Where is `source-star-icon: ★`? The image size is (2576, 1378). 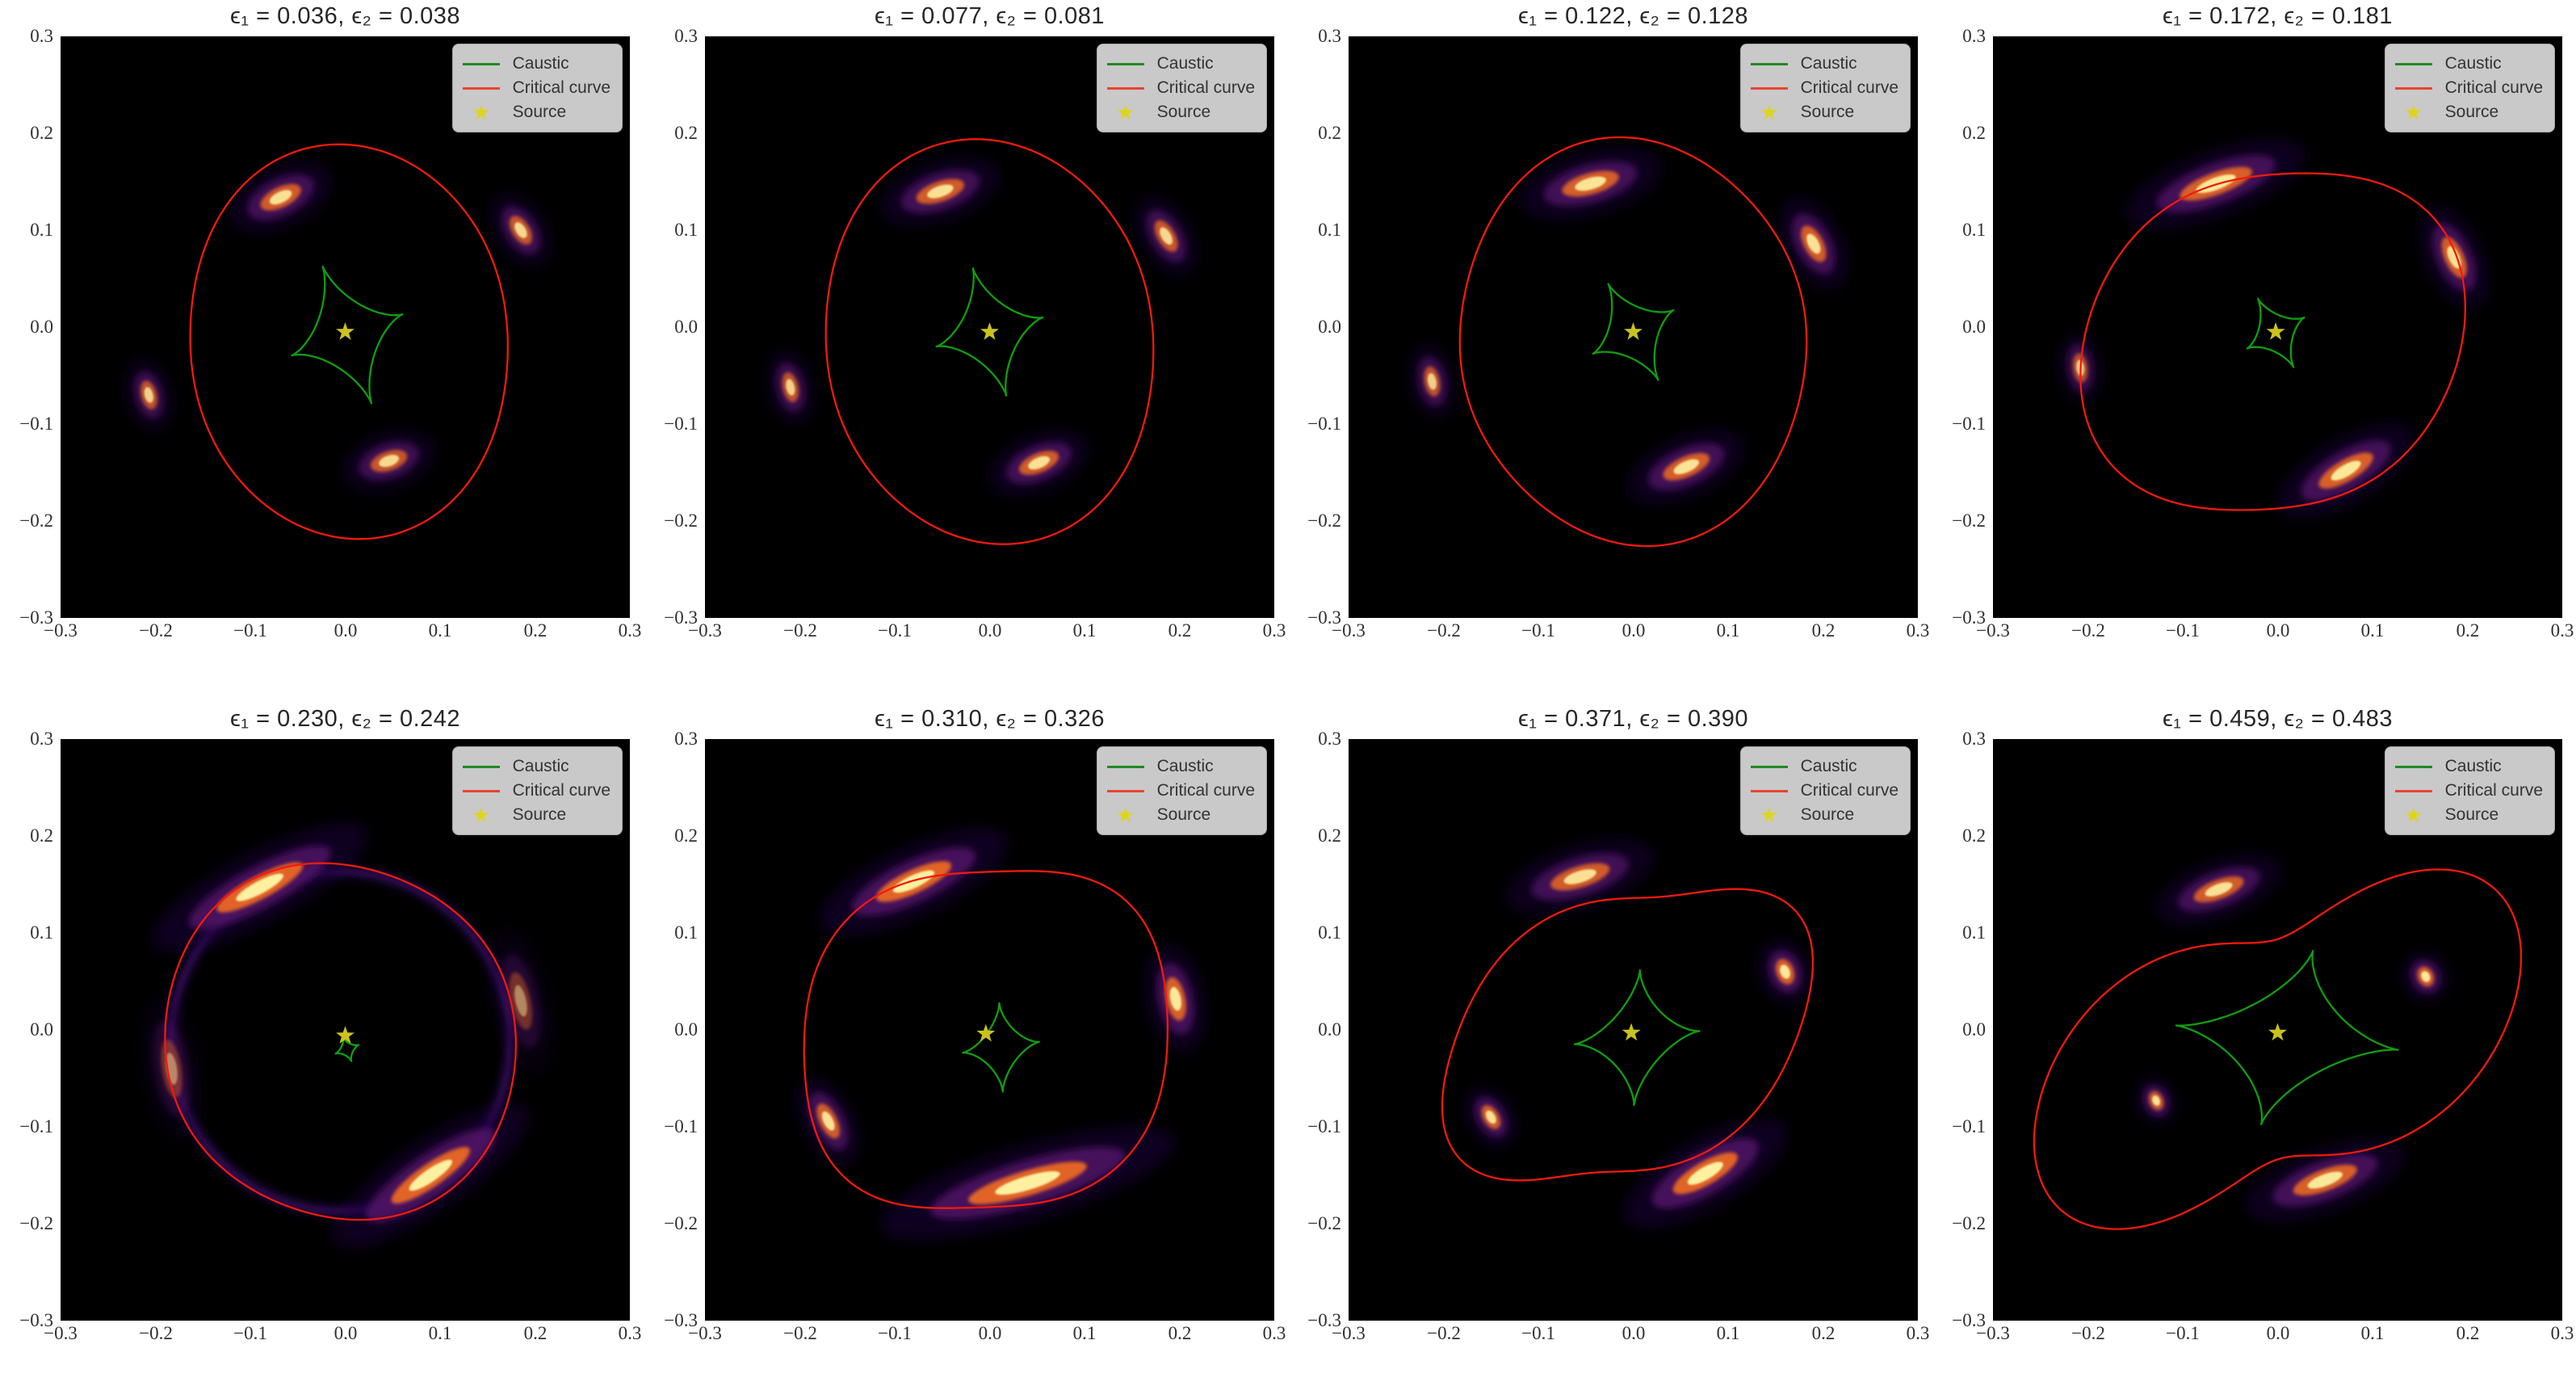 source-star-icon: ★ is located at coordinates (1769, 112).